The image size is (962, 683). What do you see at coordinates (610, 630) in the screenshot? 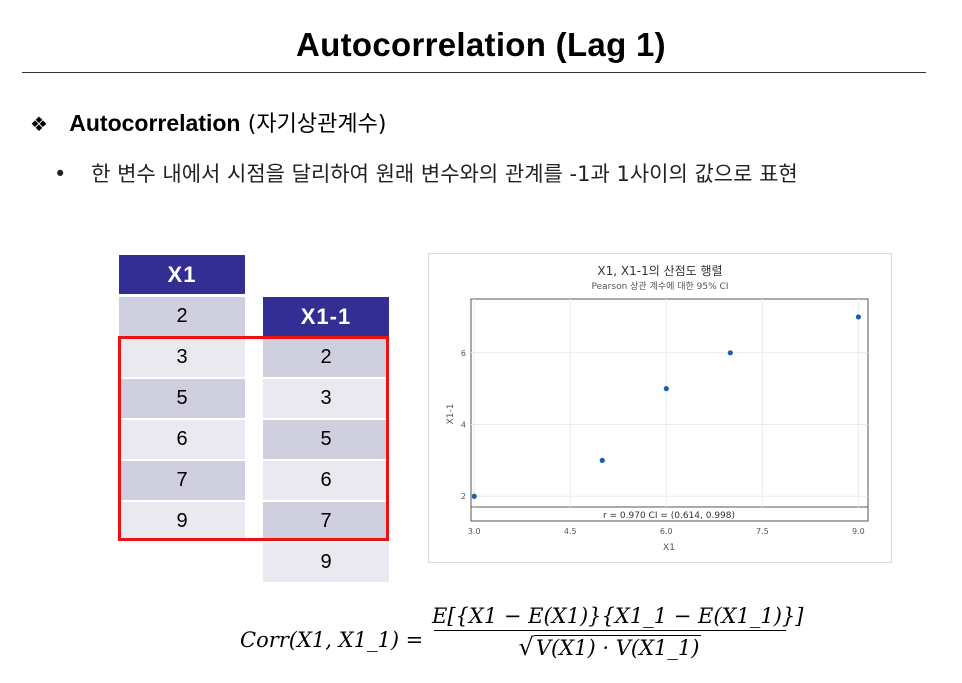
I see `fraction-bar` at bounding box center [610, 630].